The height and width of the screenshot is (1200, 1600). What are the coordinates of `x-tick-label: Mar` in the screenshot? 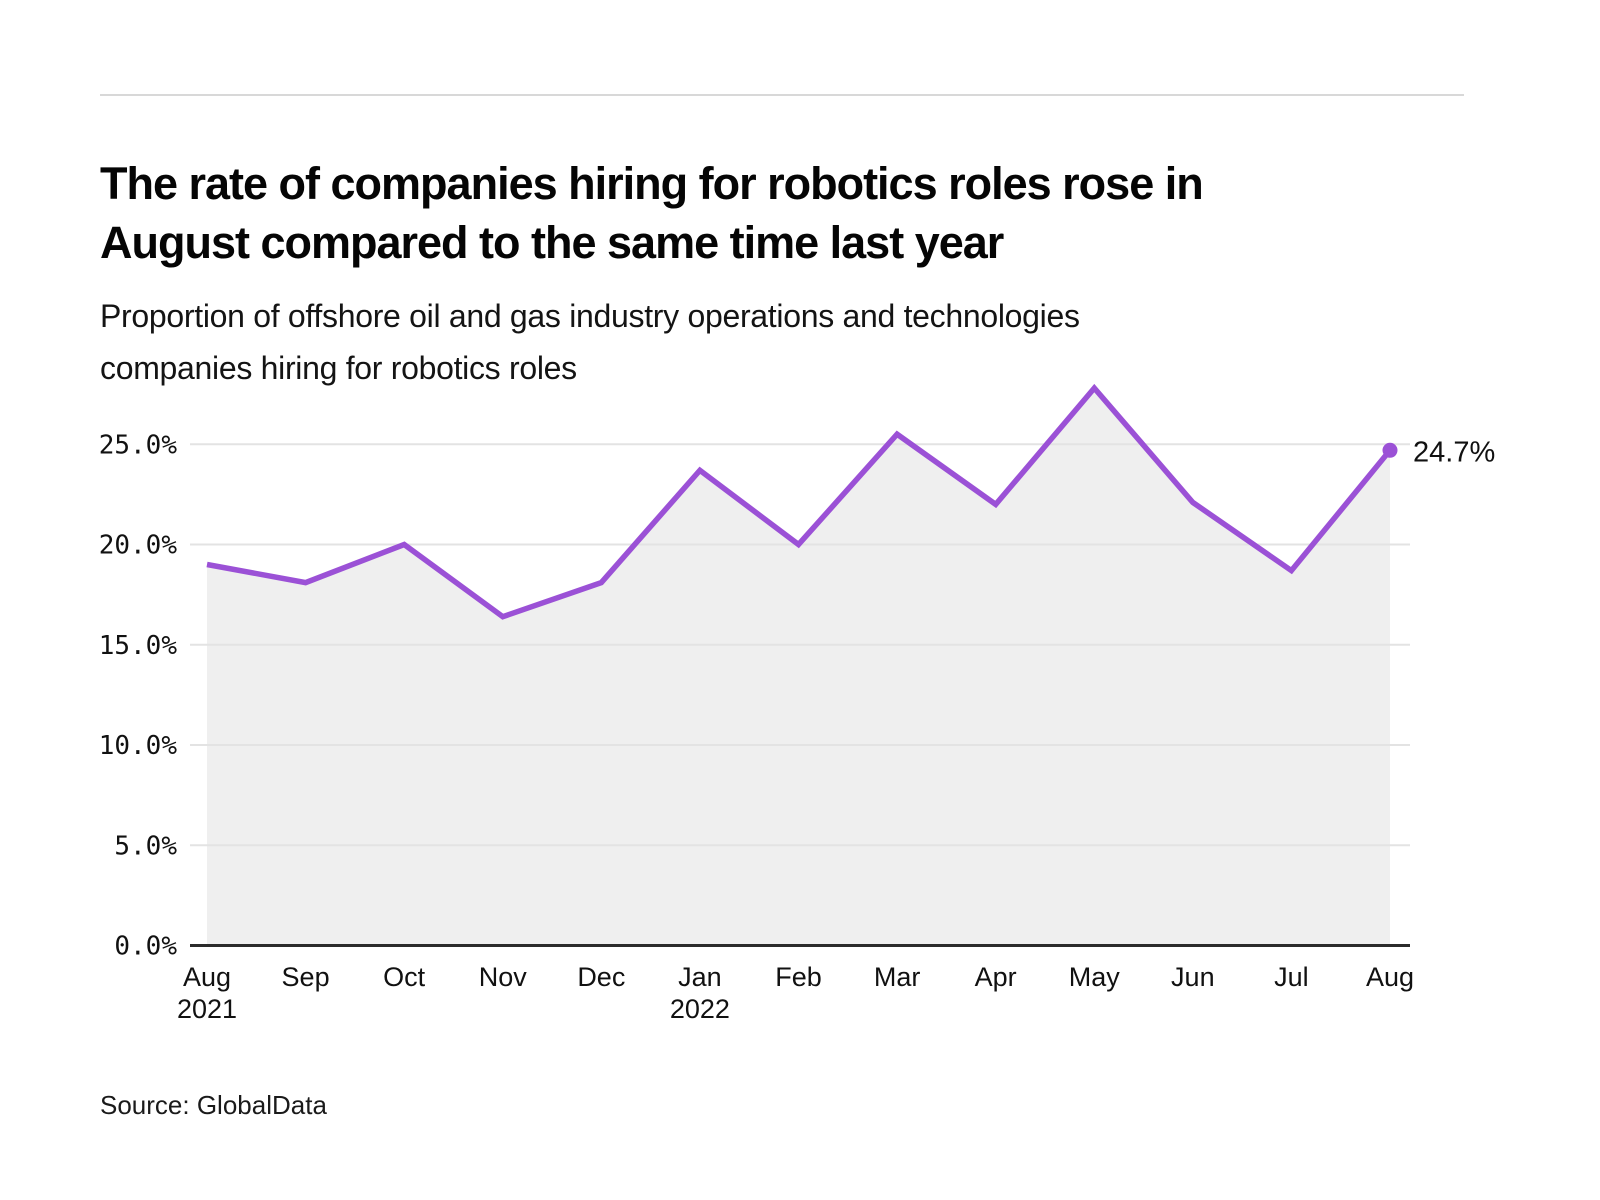 It's located at (897, 977).